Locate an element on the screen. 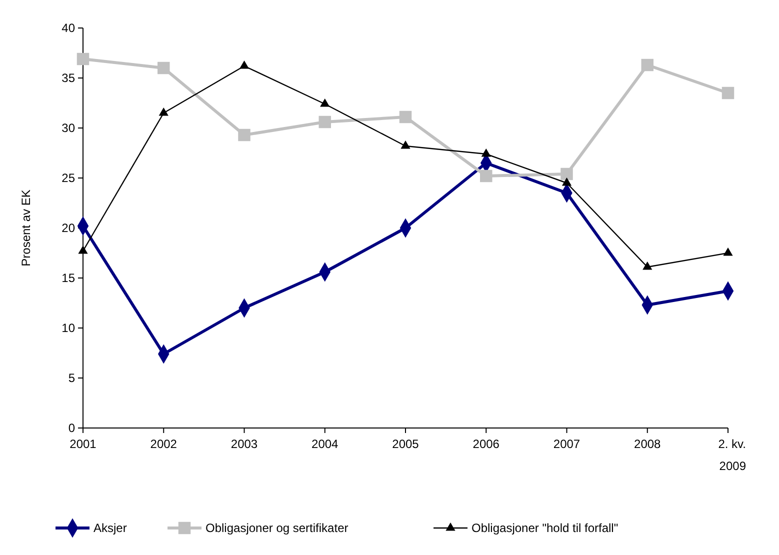 The height and width of the screenshot is (555, 779). x-tick-label: 2008 is located at coordinates (648, 444).